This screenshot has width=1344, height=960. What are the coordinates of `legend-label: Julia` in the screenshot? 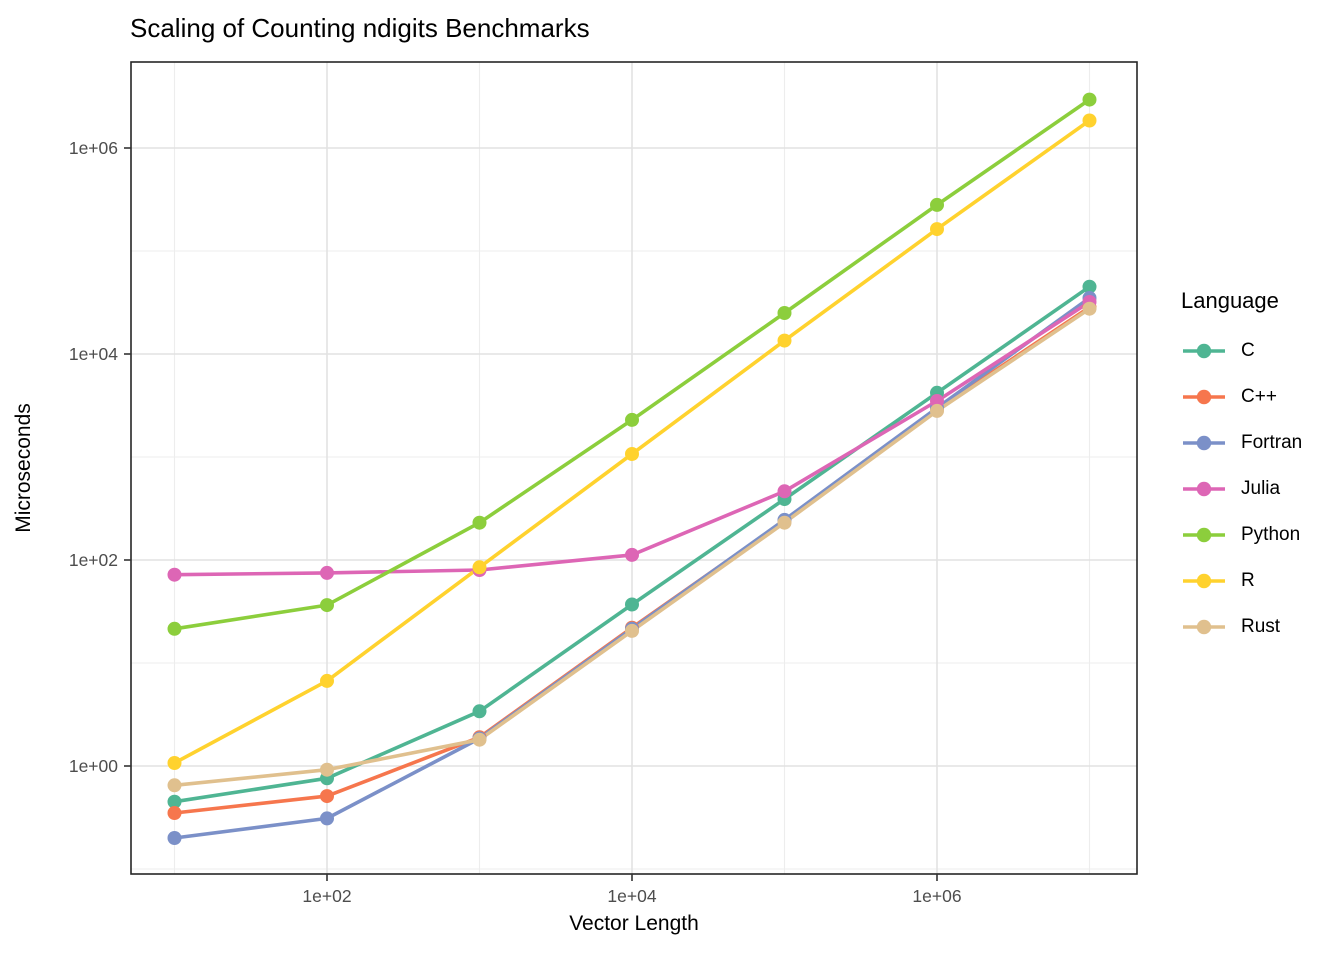 It's located at (1261, 488).